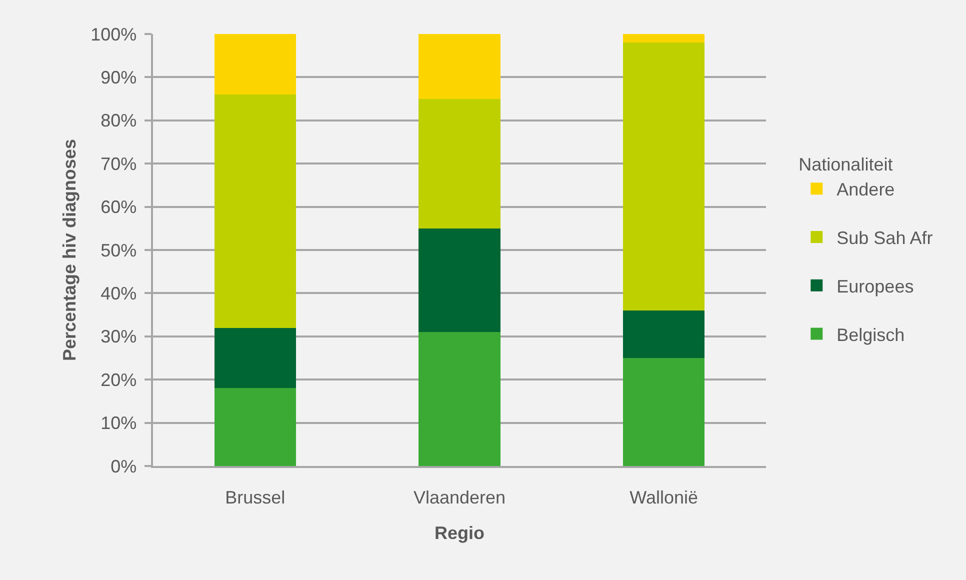 The height and width of the screenshot is (580, 966). I want to click on y-tick-label: 0%, so click(123, 466).